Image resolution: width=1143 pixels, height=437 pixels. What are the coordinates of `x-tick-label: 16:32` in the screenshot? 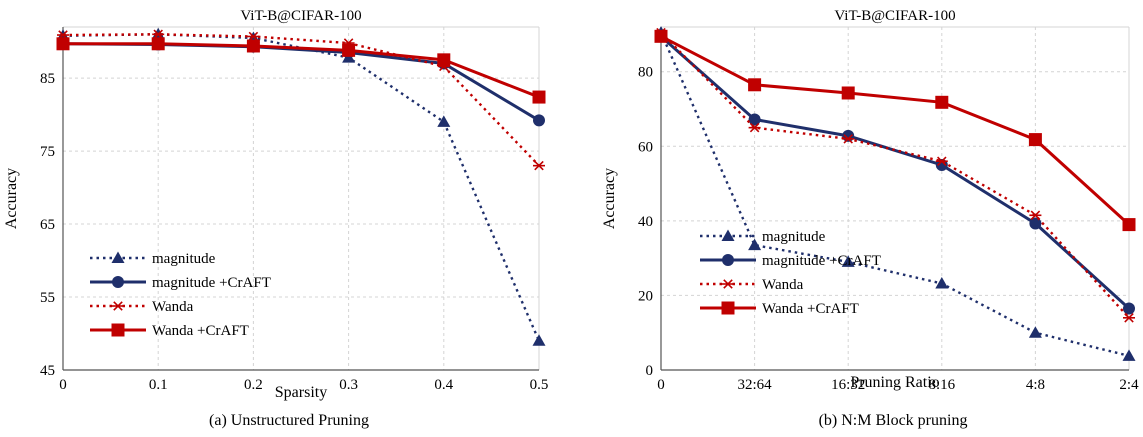 It's located at (848, 385).